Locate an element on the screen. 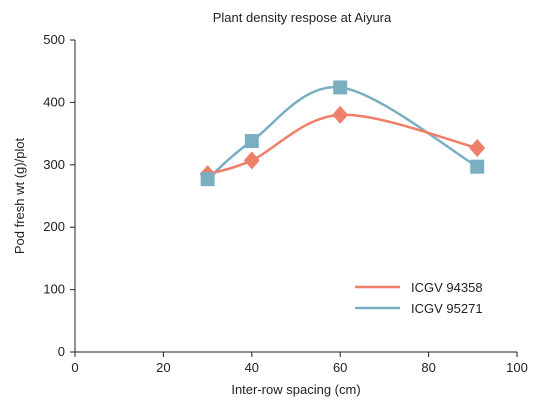 The height and width of the screenshot is (400, 540). x-tick-label: 40 is located at coordinates (252, 367).